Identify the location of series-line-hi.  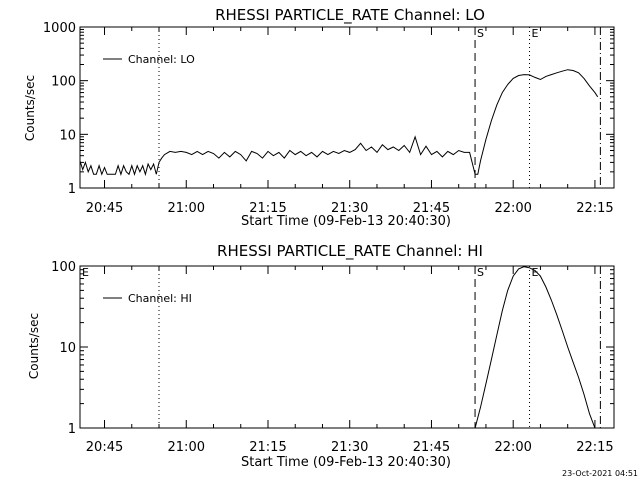
(535, 347).